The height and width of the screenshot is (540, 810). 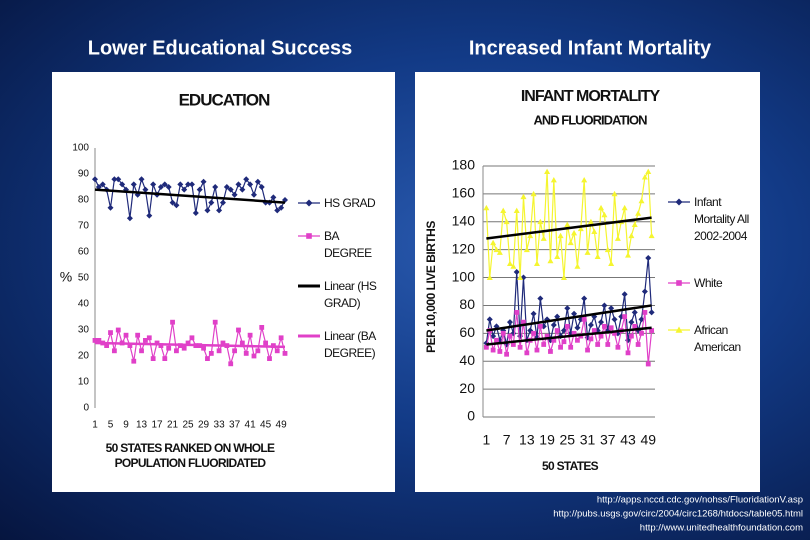 I want to click on y-tick-label: 0, so click(x=471, y=416).